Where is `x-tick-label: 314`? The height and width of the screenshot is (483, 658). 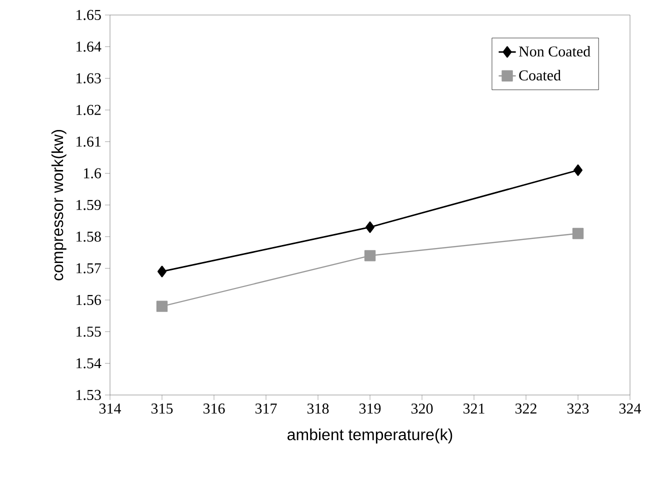 x-tick-label: 314 is located at coordinates (110, 409).